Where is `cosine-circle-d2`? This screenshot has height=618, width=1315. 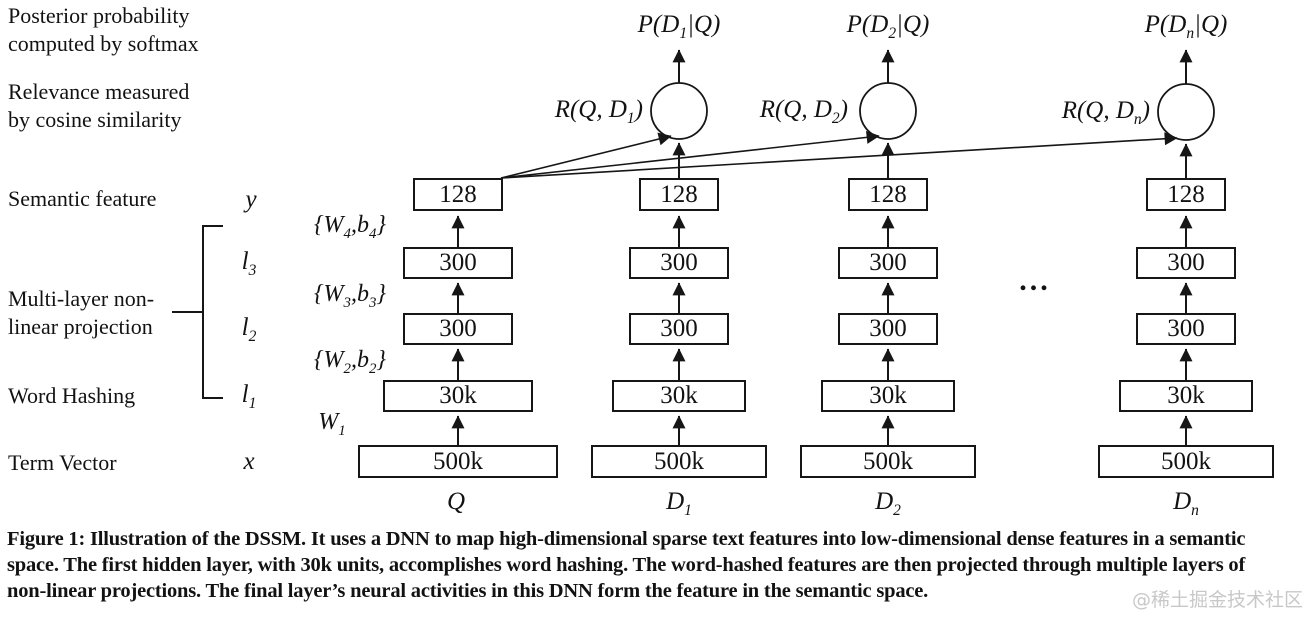
cosine-circle-d2 is located at coordinates (888, 111).